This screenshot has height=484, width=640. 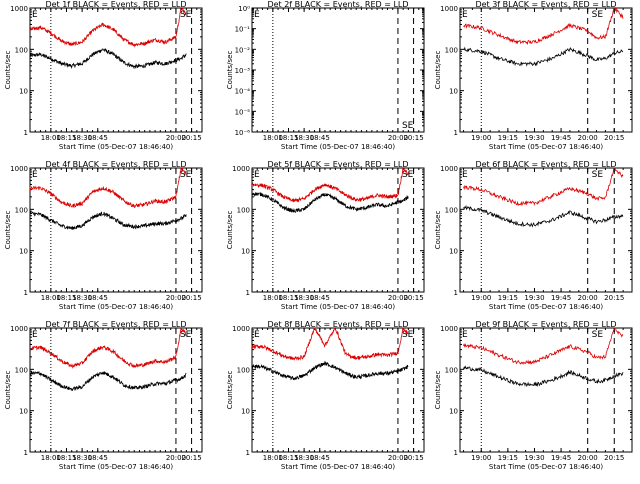 What do you see at coordinates (243, 133) in the screenshot?
I see `y-tick-label: 10⁻⁶` at bounding box center [243, 133].